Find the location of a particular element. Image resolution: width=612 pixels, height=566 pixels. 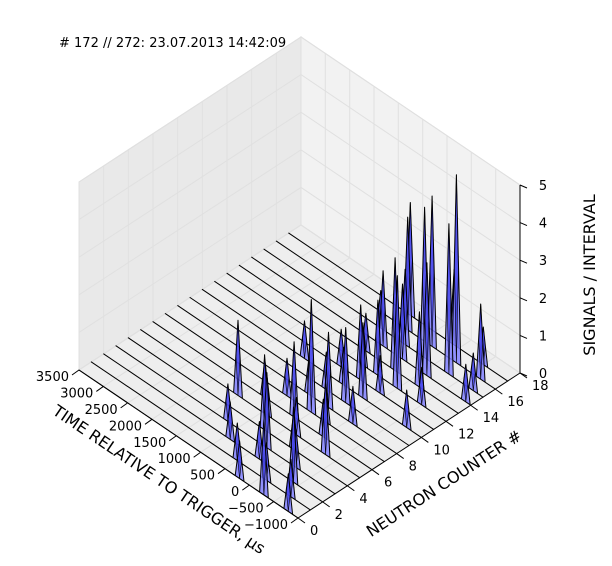

x-tick-label: 2500 is located at coordinates (101, 410).